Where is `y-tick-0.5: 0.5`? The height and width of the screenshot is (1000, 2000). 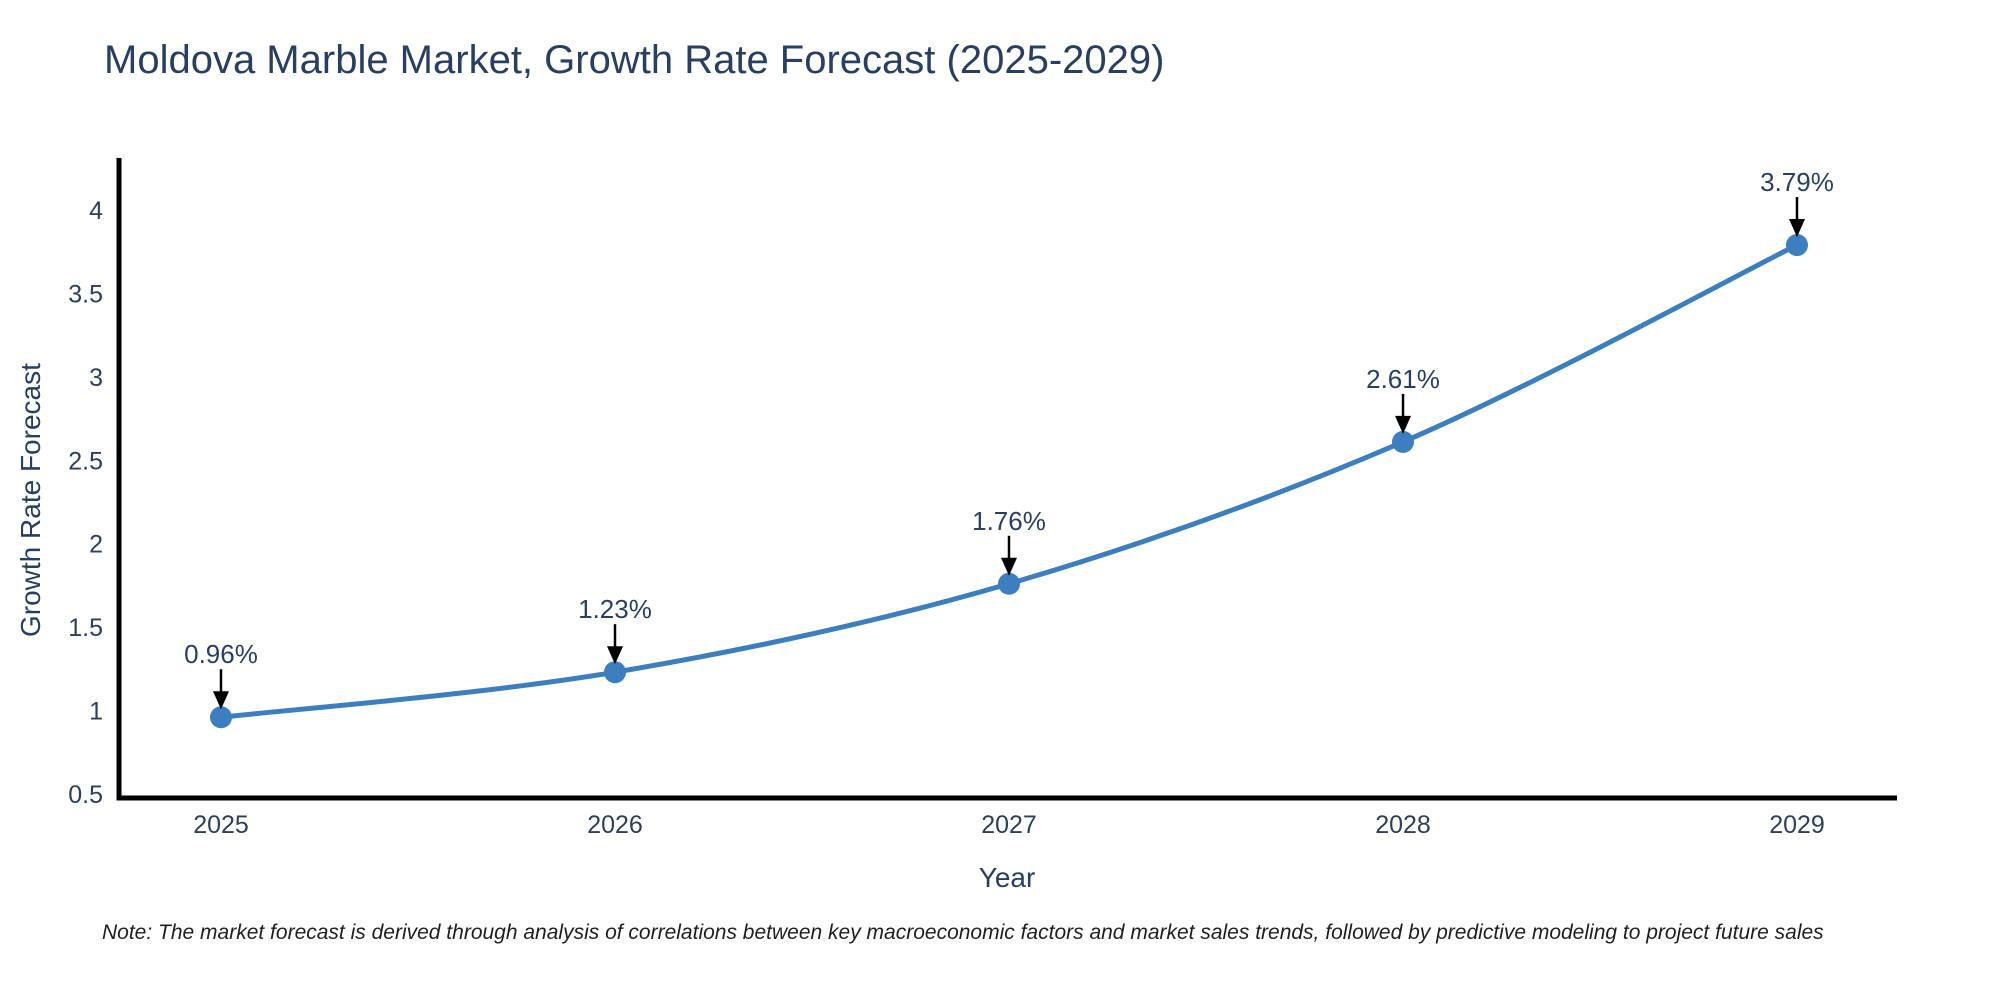
y-tick-0.5: 0.5 is located at coordinates (85, 795).